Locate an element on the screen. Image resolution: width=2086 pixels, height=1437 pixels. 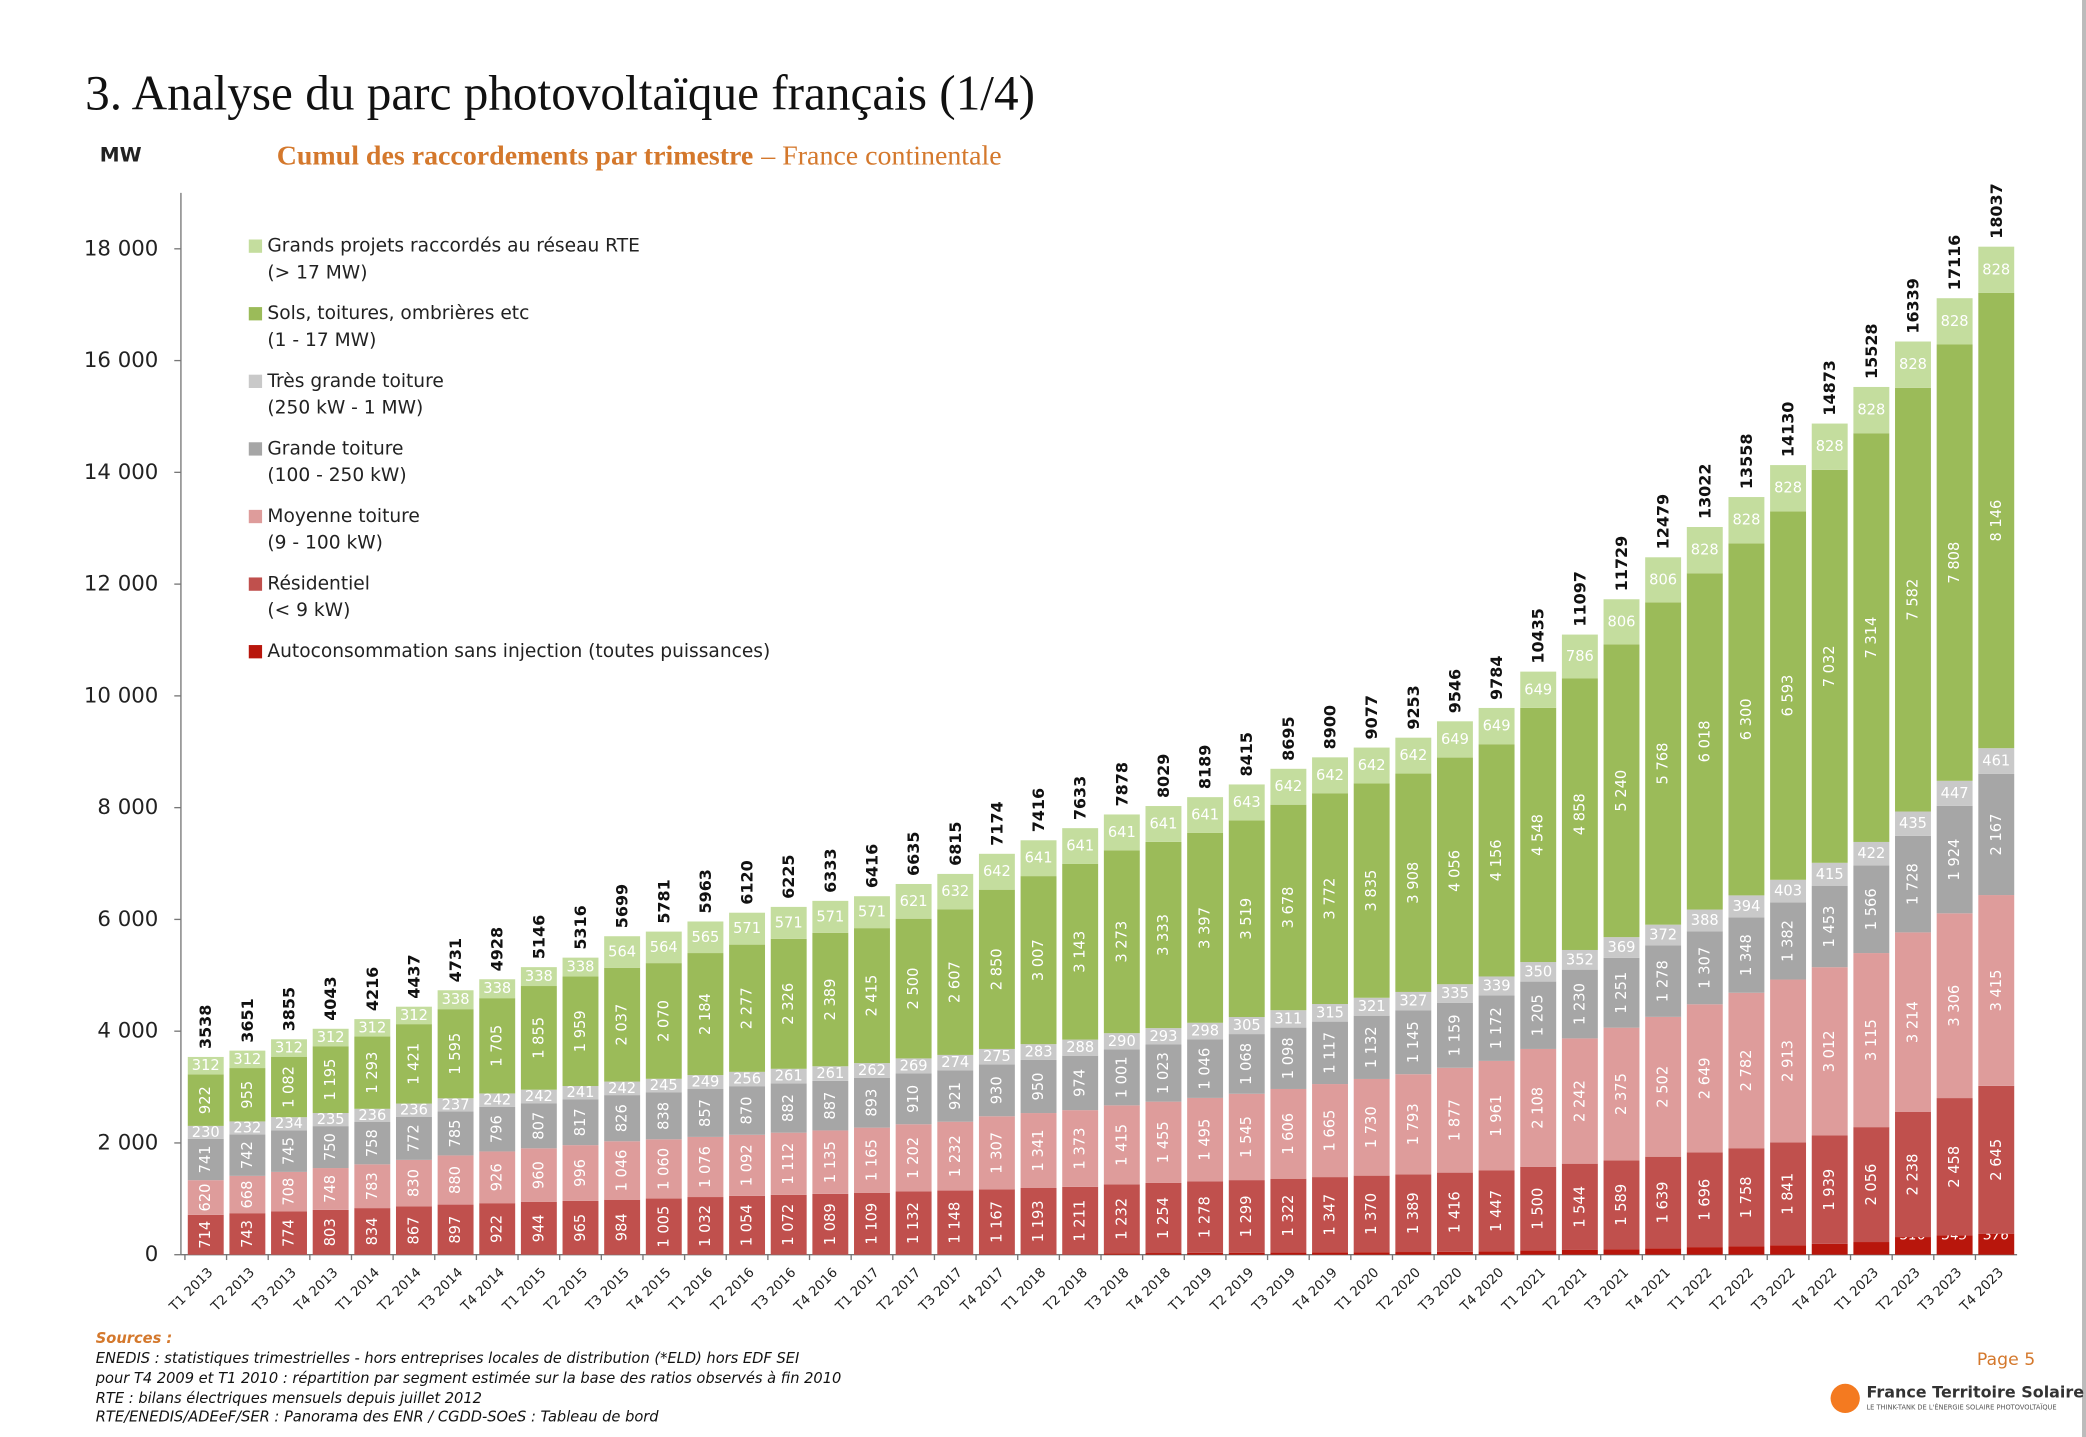
data-label: 922 is located at coordinates (497, 1229).